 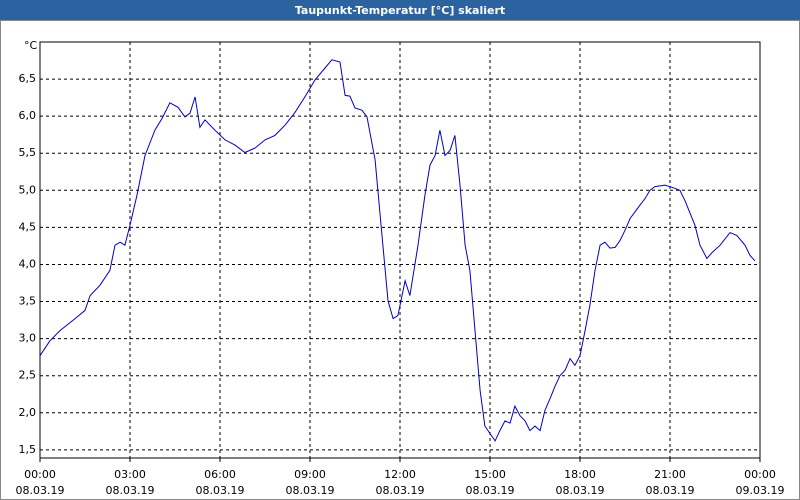 What do you see at coordinates (28, 301) in the screenshot?
I see `y-tick-label: 3,5` at bounding box center [28, 301].